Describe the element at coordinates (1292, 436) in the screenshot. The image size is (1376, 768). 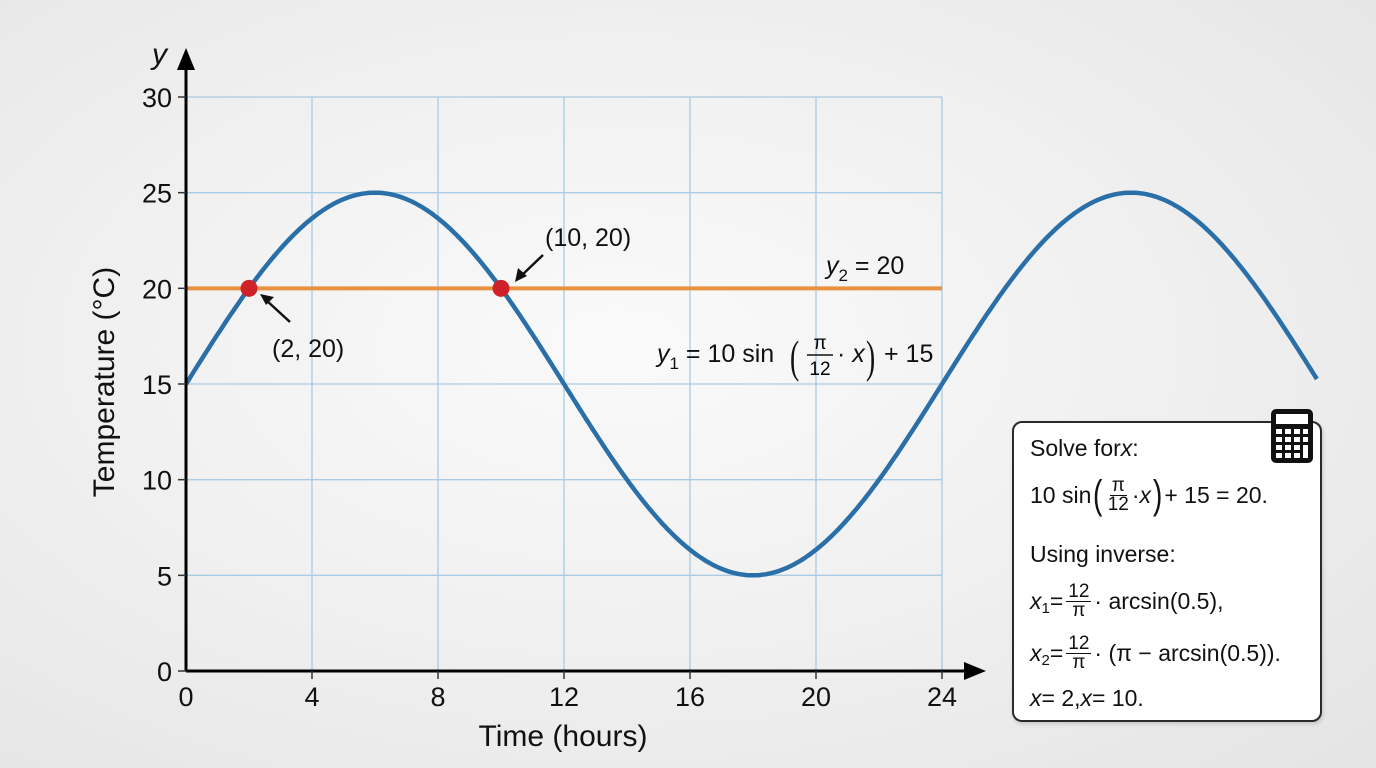
I see `calculator-icon` at that location.